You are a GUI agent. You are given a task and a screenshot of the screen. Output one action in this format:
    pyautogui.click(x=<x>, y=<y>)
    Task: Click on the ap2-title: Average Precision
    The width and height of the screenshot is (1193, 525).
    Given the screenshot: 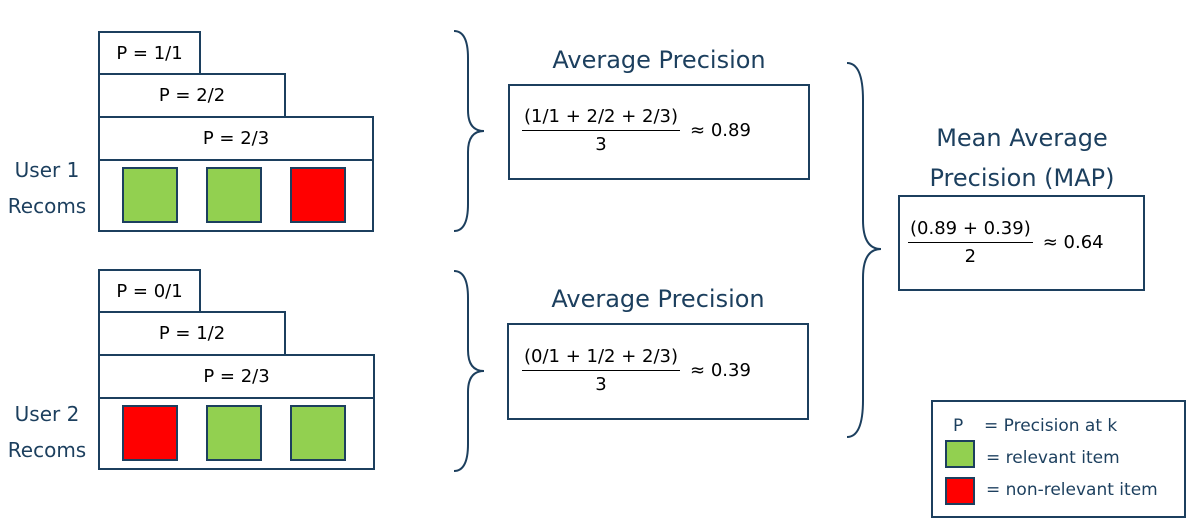 What is the action you would take?
    pyautogui.click(x=658, y=299)
    